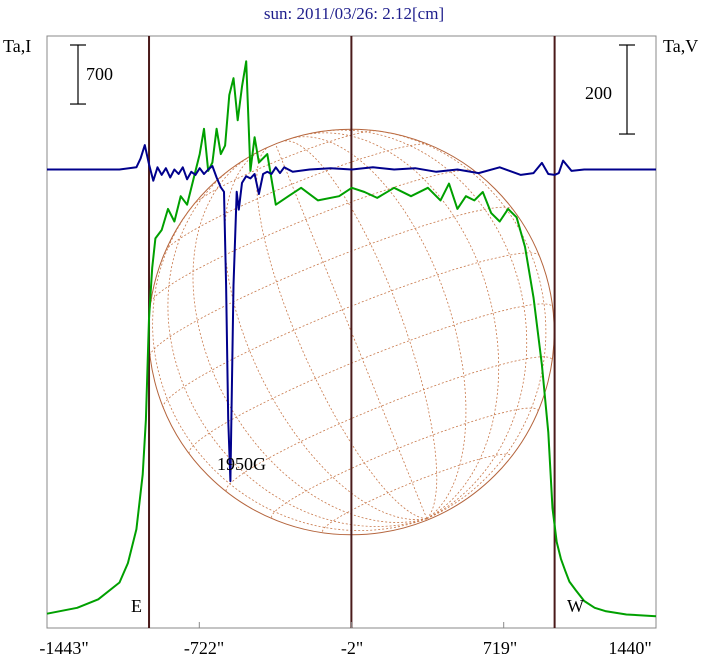 The width and height of the screenshot is (708, 662). What do you see at coordinates (136, 606) in the screenshot?
I see `east-limb-label: E` at bounding box center [136, 606].